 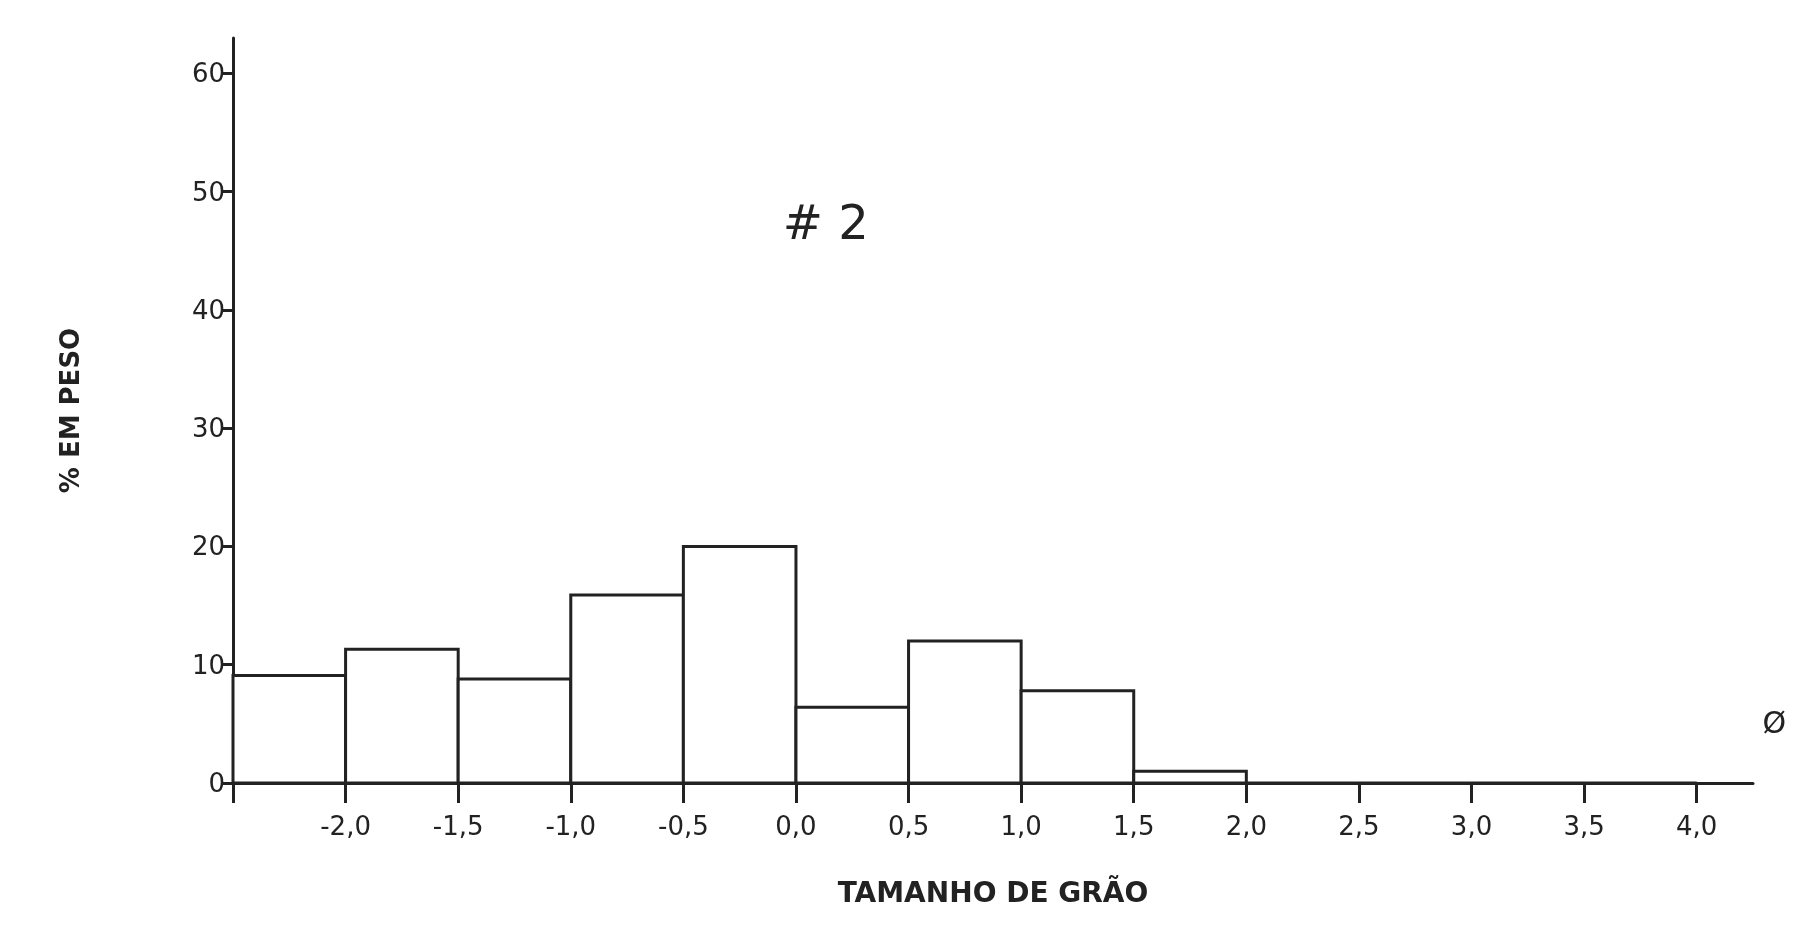 I want to click on text: Ø, so click(x=1774, y=722).